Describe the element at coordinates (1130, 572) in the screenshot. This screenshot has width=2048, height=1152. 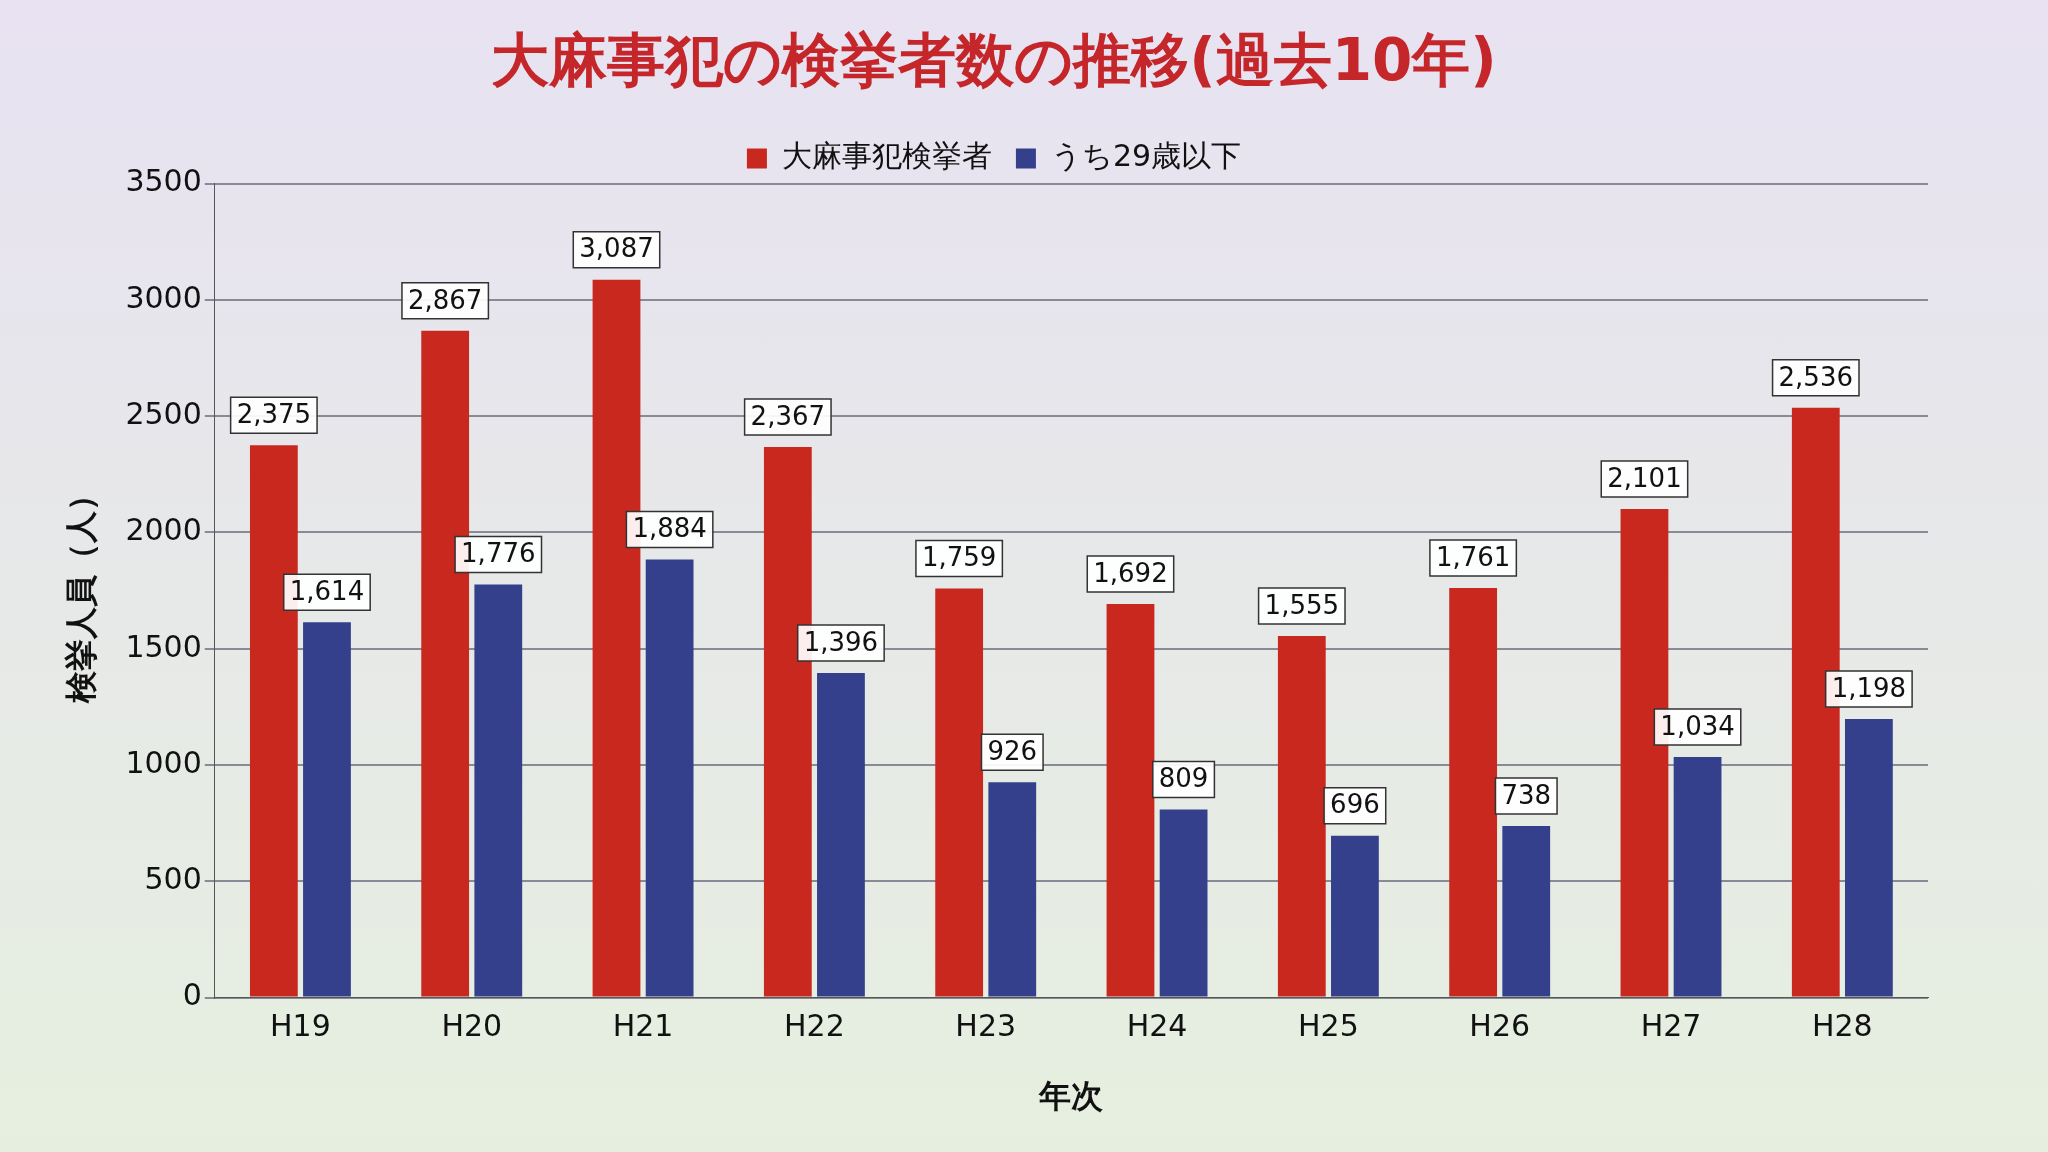
I see `data-label: 1,692` at that location.